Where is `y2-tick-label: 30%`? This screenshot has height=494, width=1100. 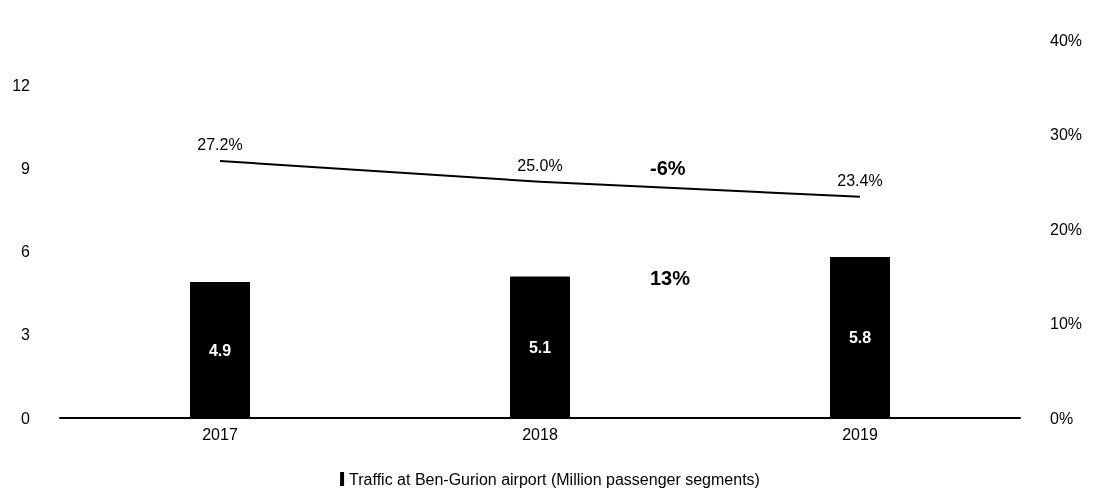
y2-tick-label: 30% is located at coordinates (1066, 134).